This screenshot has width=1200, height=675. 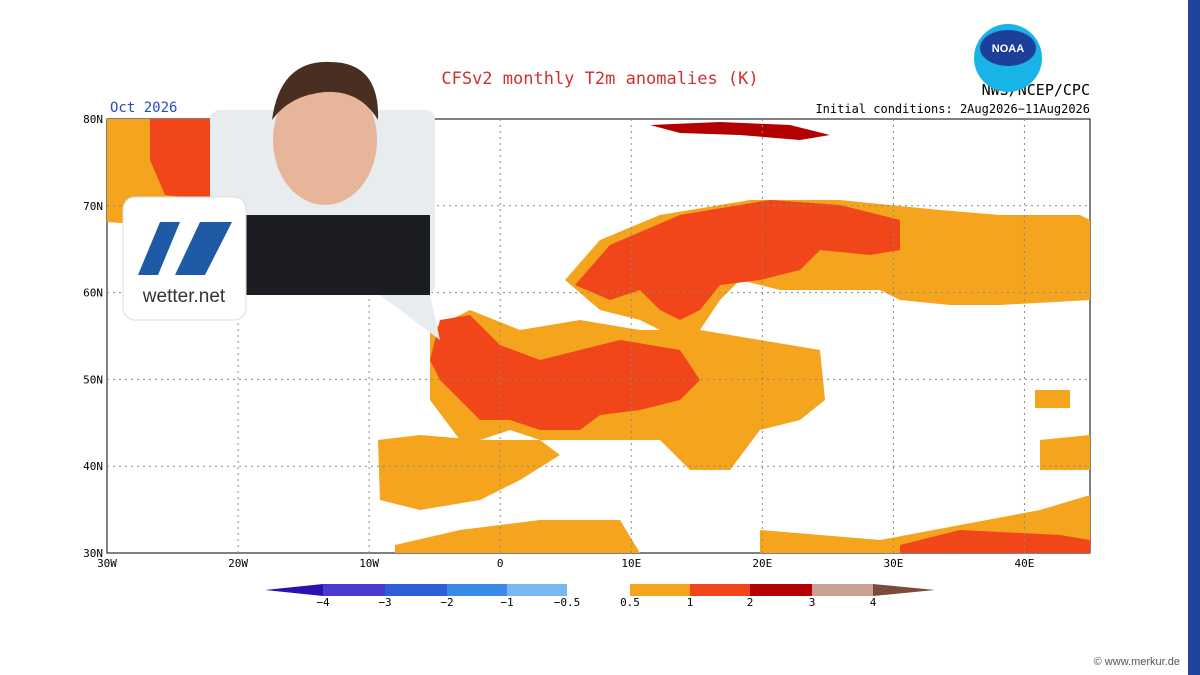 What do you see at coordinates (500, 563) in the screenshot?
I see `lon-label: 0` at bounding box center [500, 563].